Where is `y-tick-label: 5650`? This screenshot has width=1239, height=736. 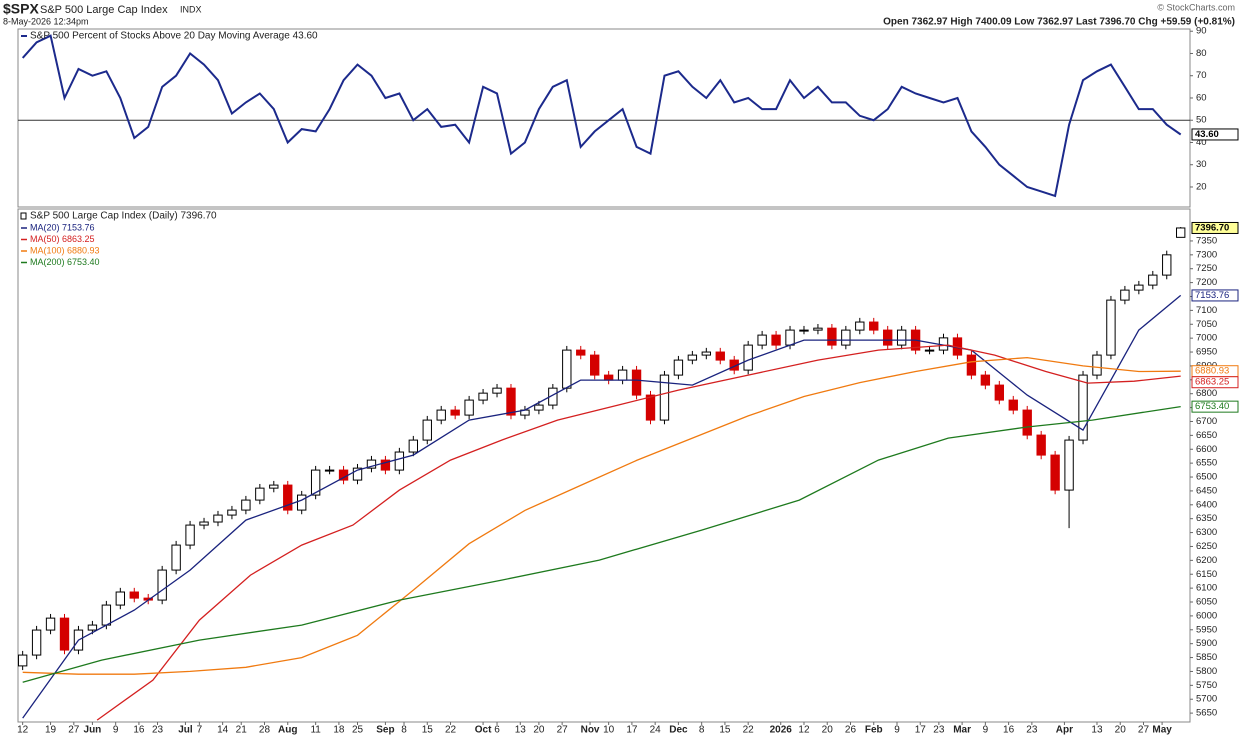
y-tick-label: 5650 is located at coordinates (1206, 713).